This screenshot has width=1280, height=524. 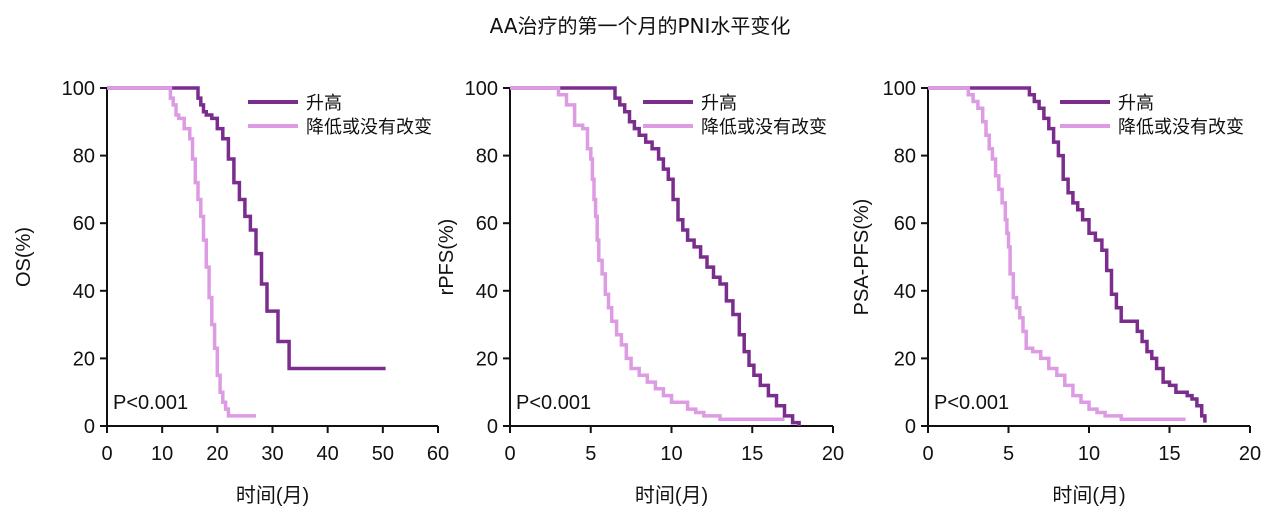 What do you see at coordinates (328, 454) in the screenshot?
I see `x-tick-label: 40` at bounding box center [328, 454].